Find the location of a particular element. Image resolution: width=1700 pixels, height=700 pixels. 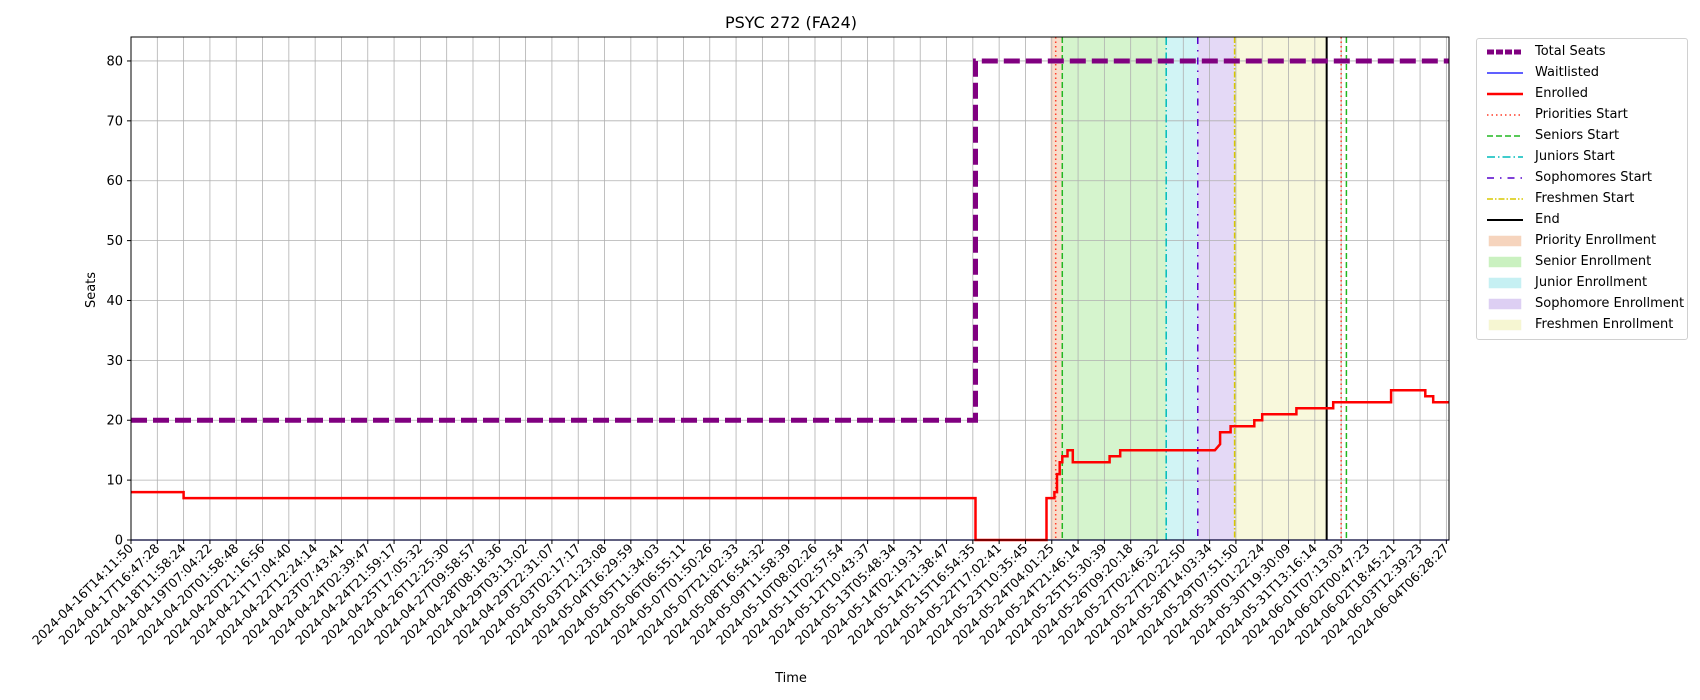

legend-item-freshmen-start: Freshmen Start is located at coordinates (1582, 198).